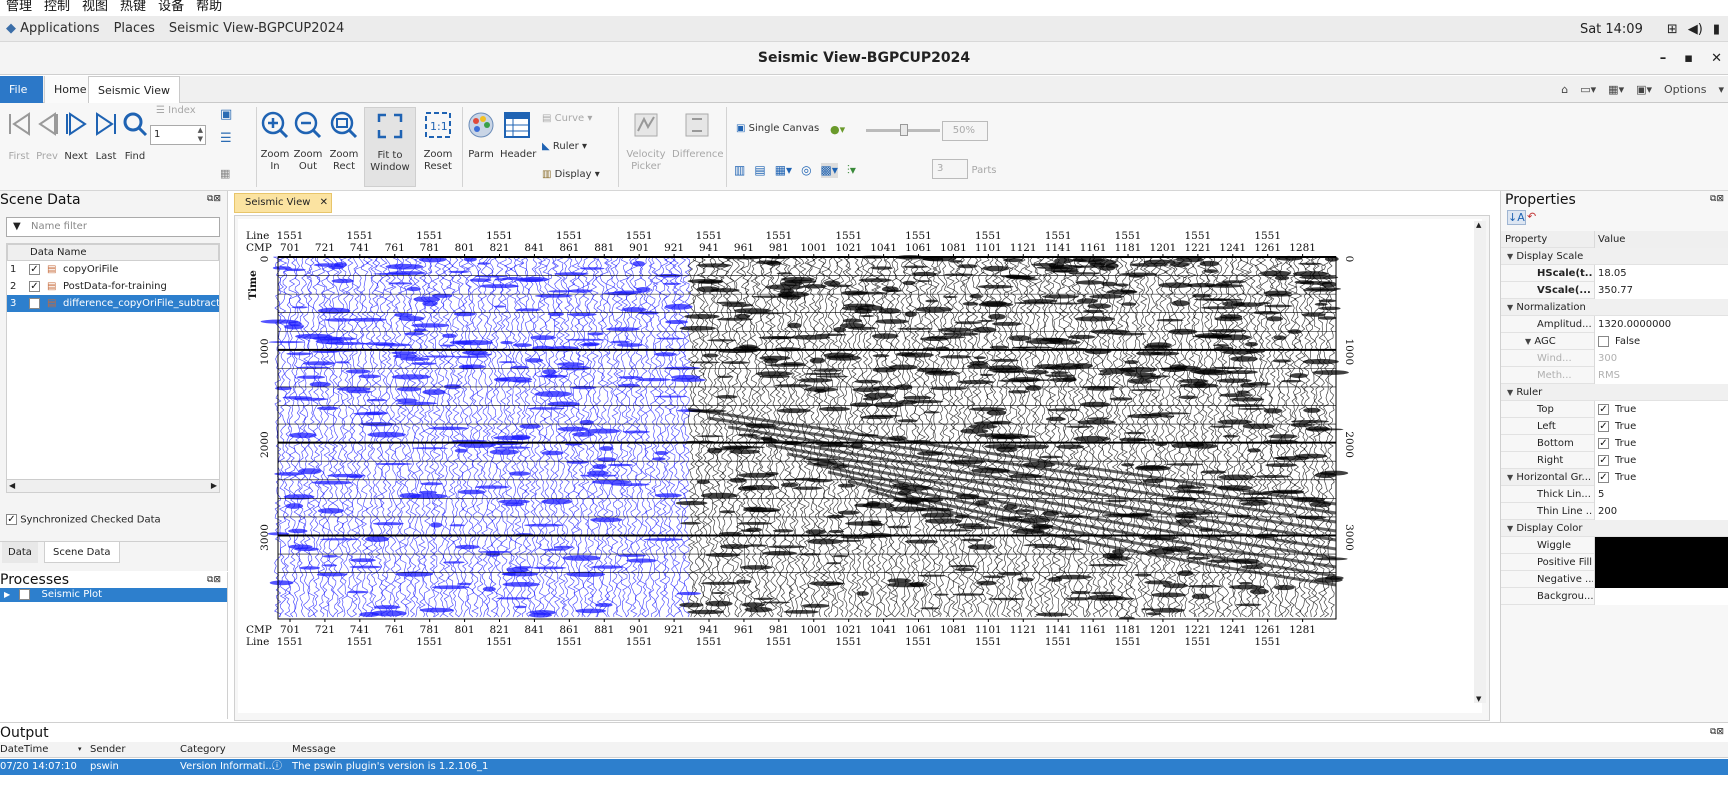  Describe the element at coordinates (1614, 392) in the screenshot. I see `property-row: ▼ Ruler` at that location.